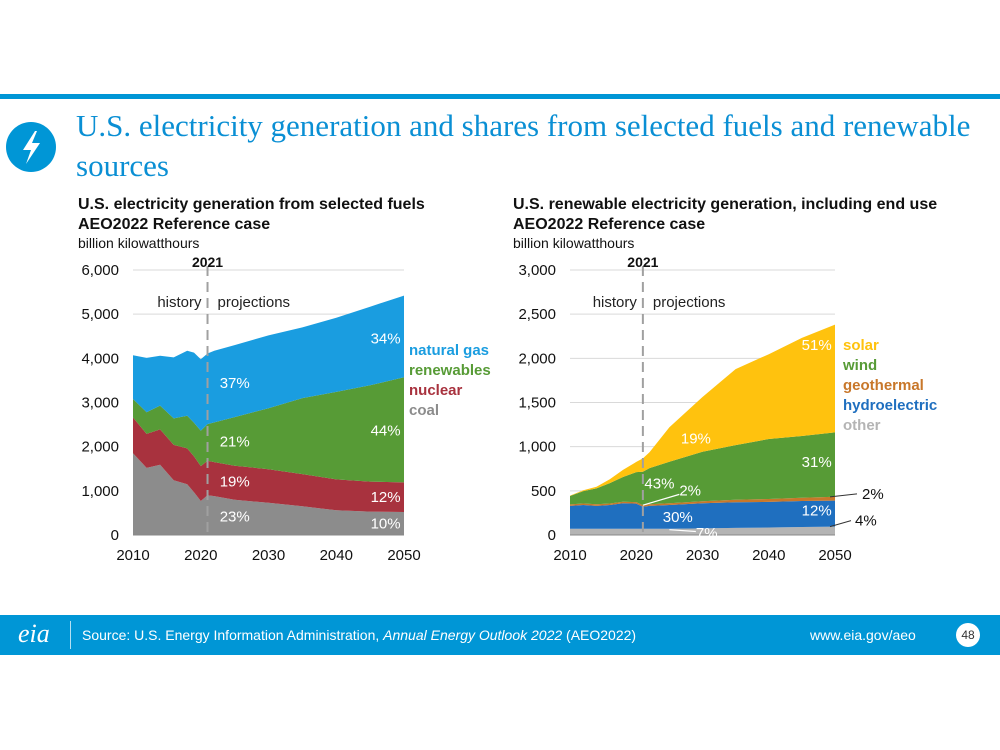  I want to click on area-renewables, so click(268, 430).